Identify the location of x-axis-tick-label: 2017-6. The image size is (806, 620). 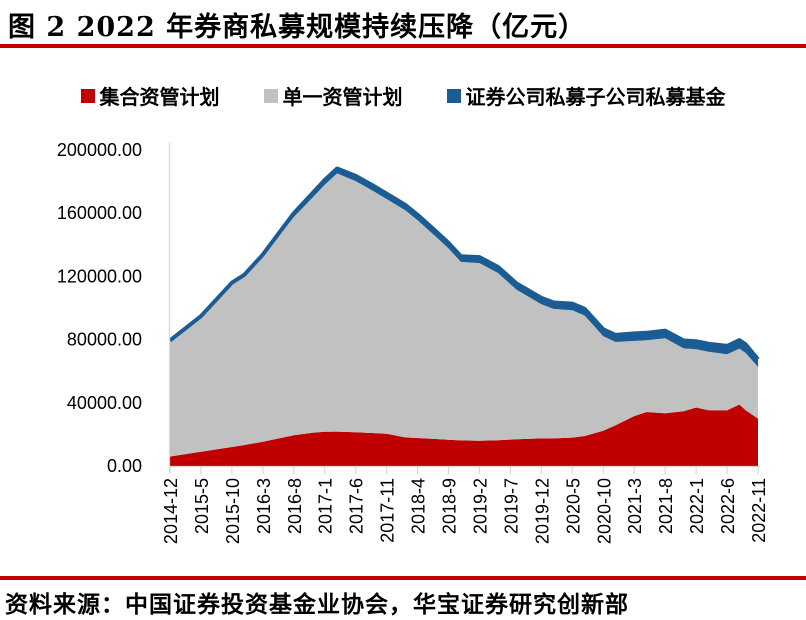
(357, 506).